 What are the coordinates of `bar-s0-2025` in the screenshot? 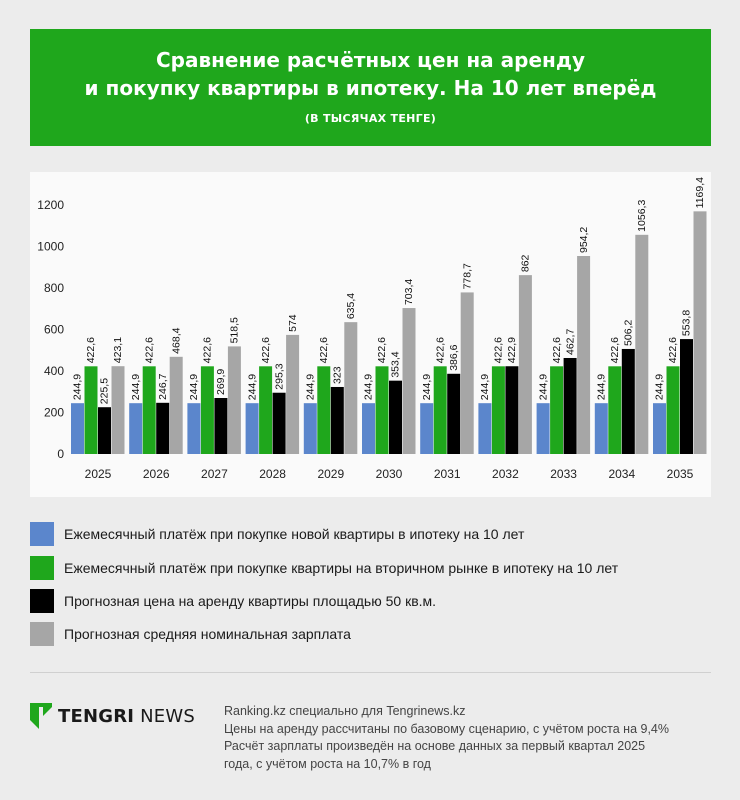 It's located at (77, 428).